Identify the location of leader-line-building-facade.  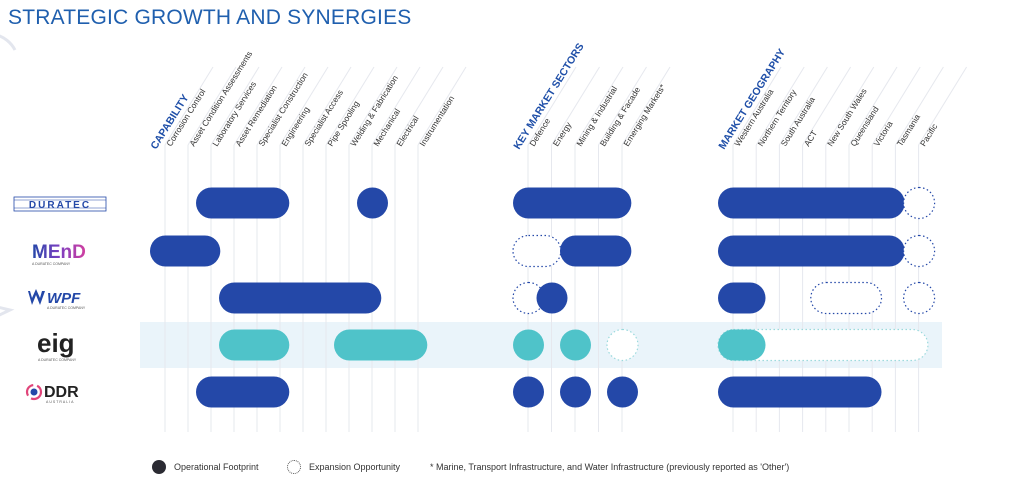
(622, 106).